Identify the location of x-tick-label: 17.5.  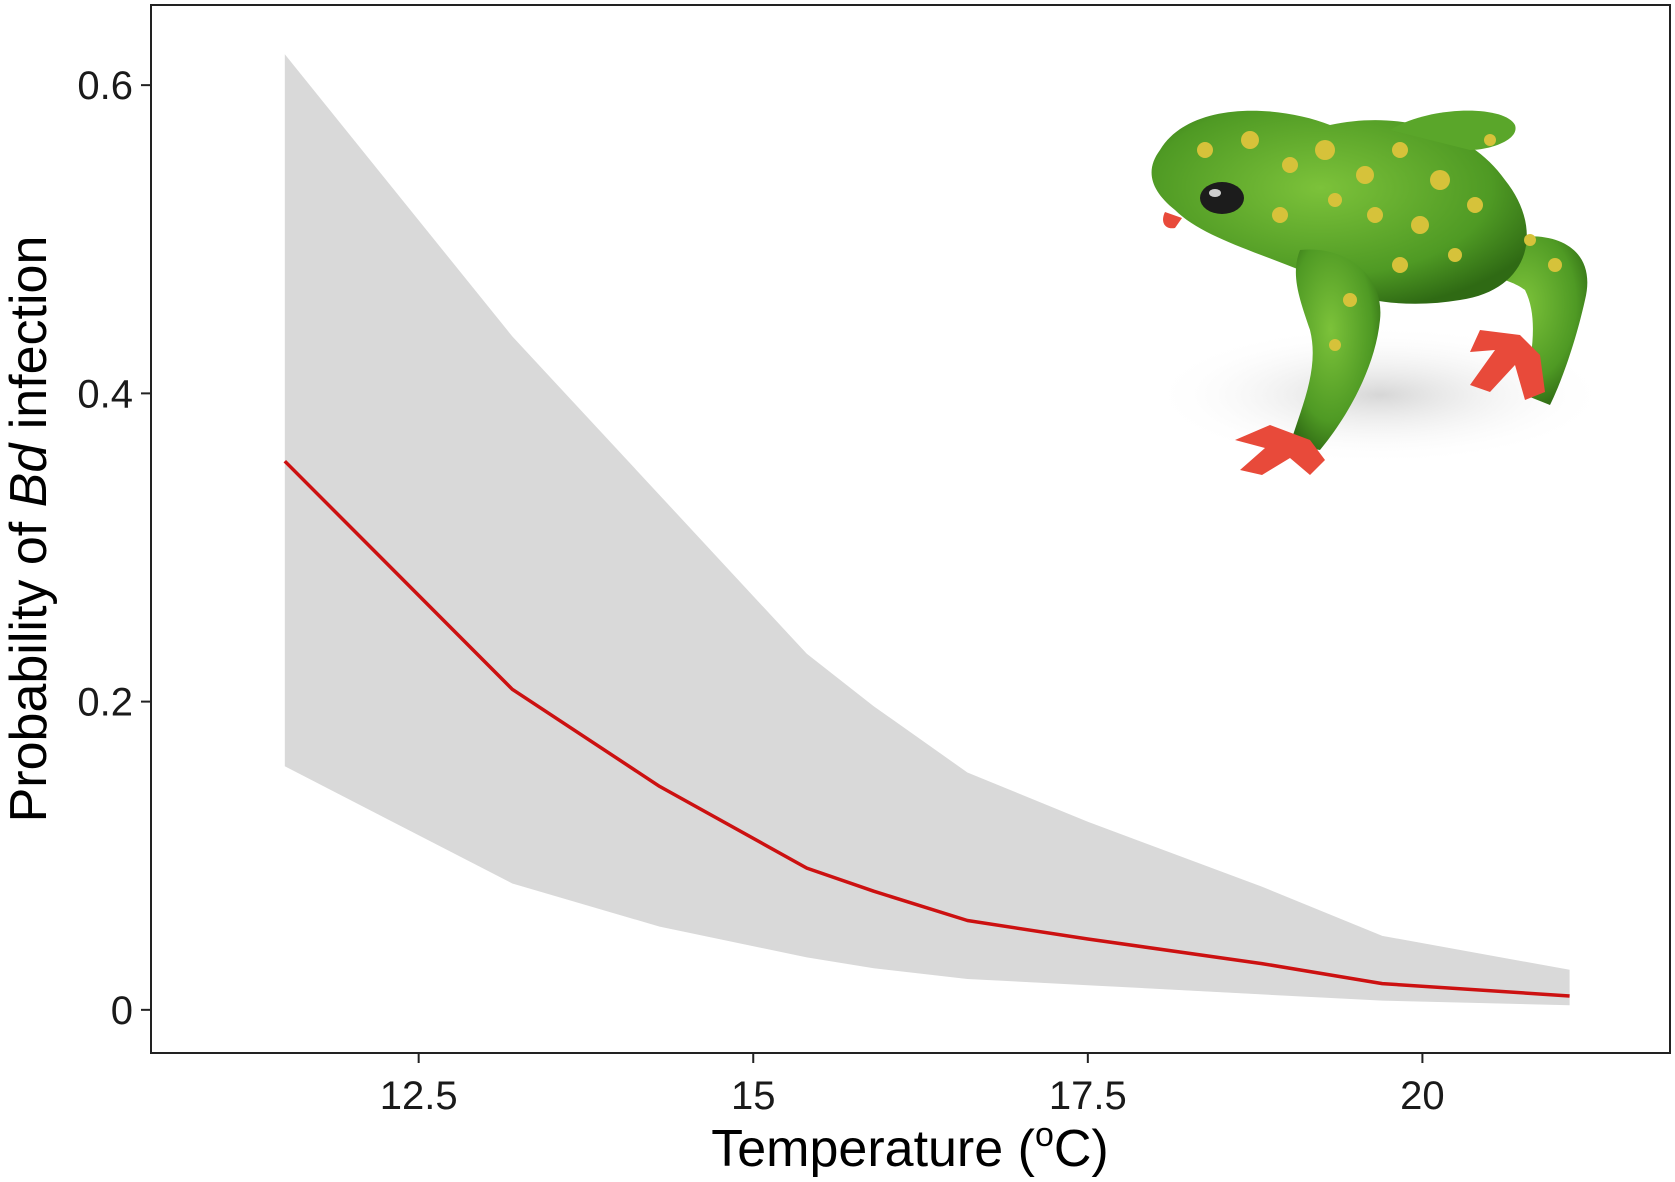
(1088, 1096).